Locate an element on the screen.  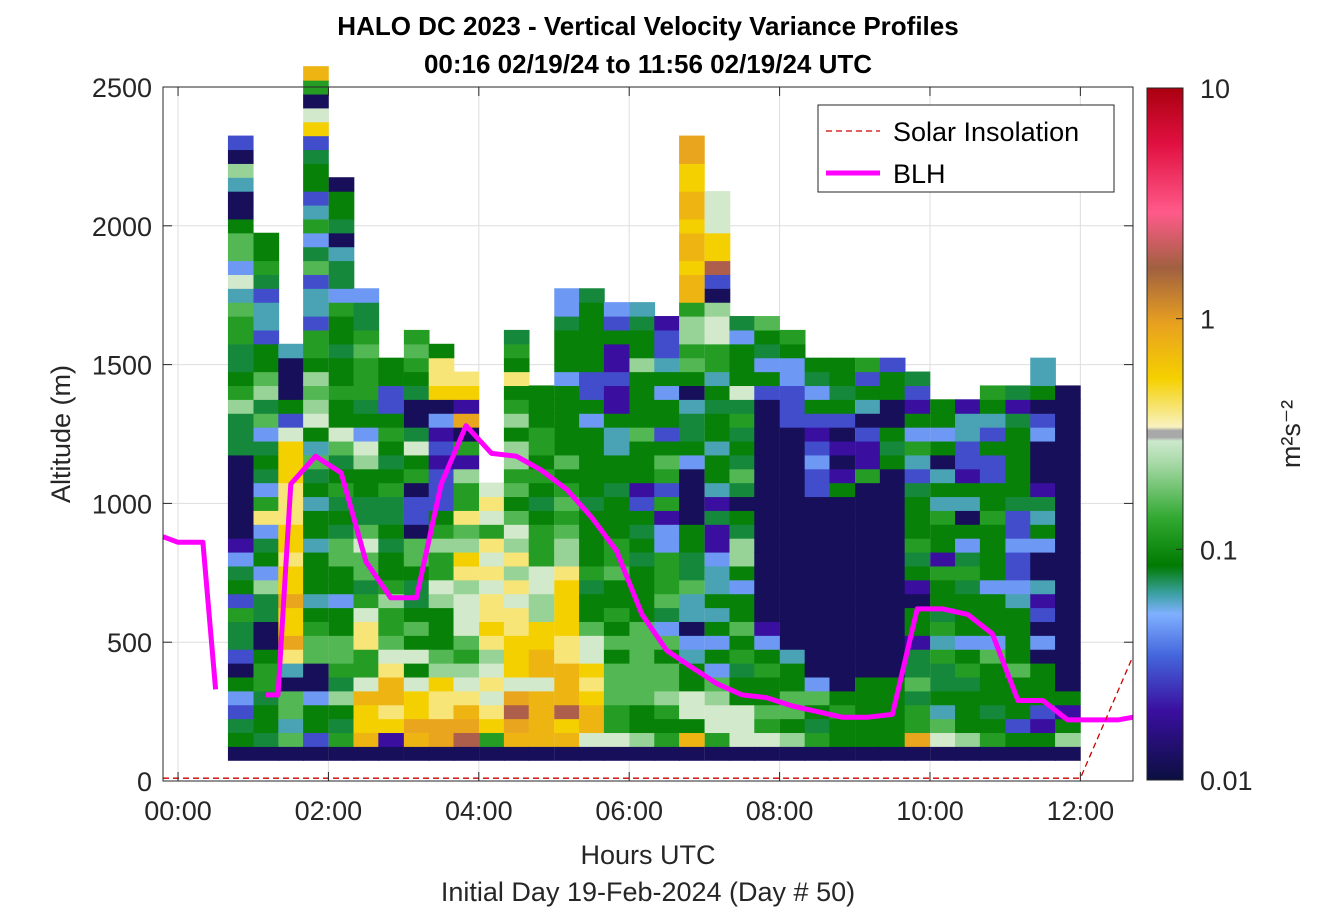
legend: Solar Insolation BLH is located at coordinates (966, 148).